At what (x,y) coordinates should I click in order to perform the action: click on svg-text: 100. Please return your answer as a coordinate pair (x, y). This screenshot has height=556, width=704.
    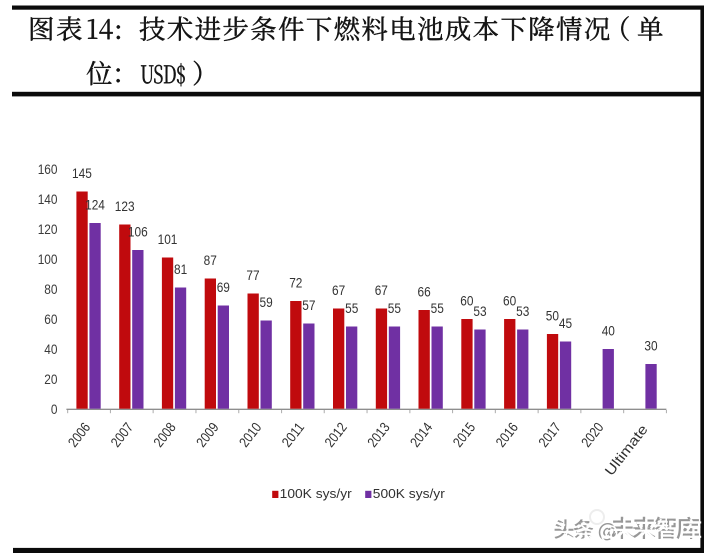
    Looking at the image, I should click on (48, 259).